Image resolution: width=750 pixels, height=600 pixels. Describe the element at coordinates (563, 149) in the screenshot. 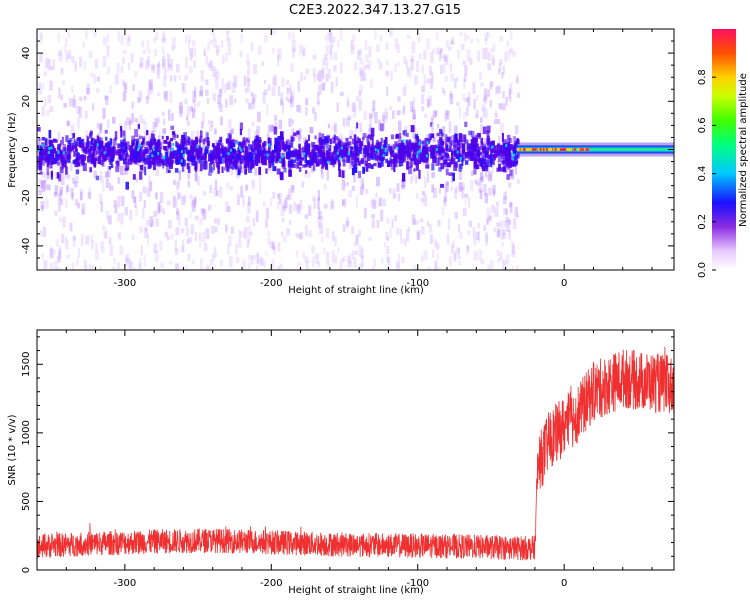

I see `signal-peak-cell` at that location.